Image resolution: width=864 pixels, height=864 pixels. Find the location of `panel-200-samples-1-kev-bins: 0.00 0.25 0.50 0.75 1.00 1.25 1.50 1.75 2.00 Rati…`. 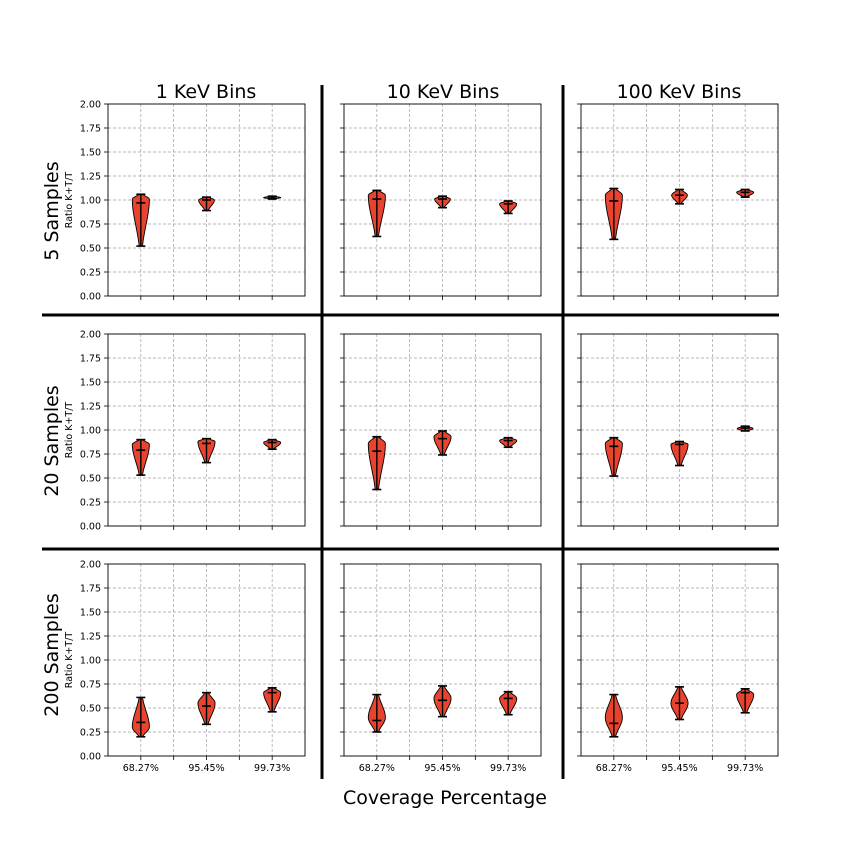

panel-200-samples-1-kev-bins: 0.00 0.25 0.50 0.75 1.00 1.25 1.50 1.75 2.00 Rati… is located at coordinates (185, 667).